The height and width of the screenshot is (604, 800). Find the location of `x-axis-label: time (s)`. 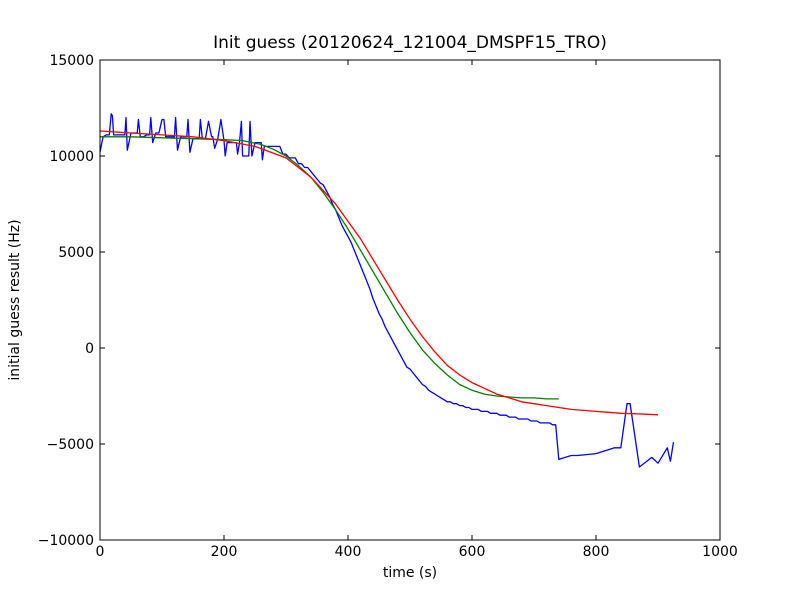

x-axis-label: time (s) is located at coordinates (410, 573).